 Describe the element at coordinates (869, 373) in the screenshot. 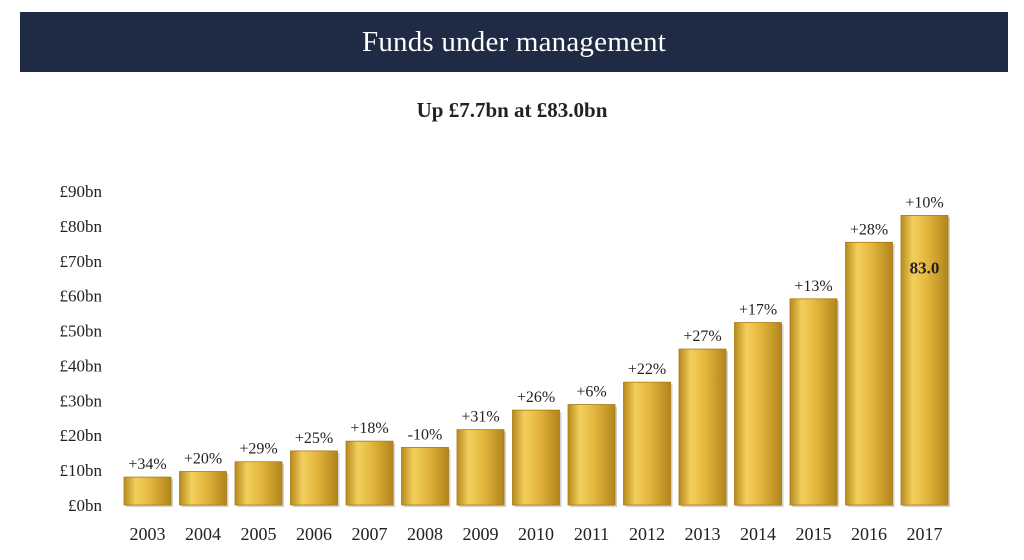

I see `bar-2016` at that location.